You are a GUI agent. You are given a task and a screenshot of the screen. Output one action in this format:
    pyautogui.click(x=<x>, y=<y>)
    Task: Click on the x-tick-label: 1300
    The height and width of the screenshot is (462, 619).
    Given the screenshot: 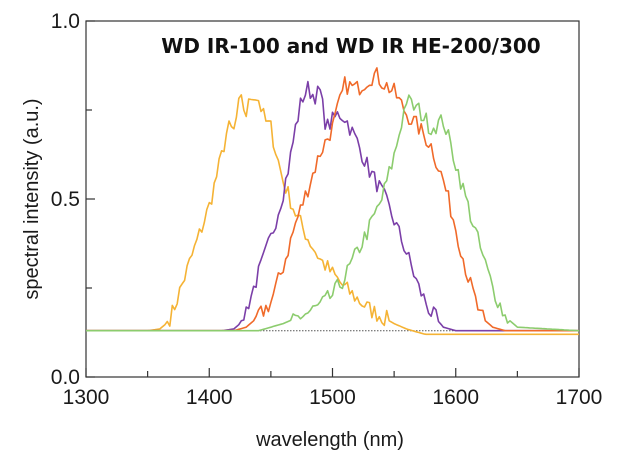 What is the action you would take?
    pyautogui.click(x=86, y=397)
    